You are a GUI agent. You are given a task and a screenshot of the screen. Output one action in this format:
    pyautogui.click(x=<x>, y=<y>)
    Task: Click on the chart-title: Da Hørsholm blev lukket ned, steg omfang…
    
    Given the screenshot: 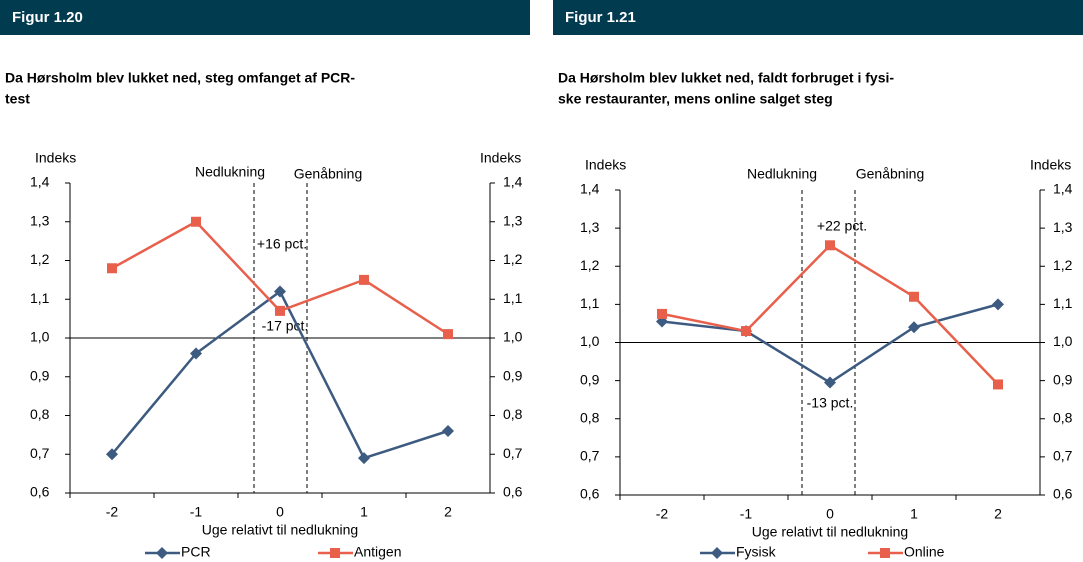 What is the action you would take?
    pyautogui.click(x=180, y=78)
    